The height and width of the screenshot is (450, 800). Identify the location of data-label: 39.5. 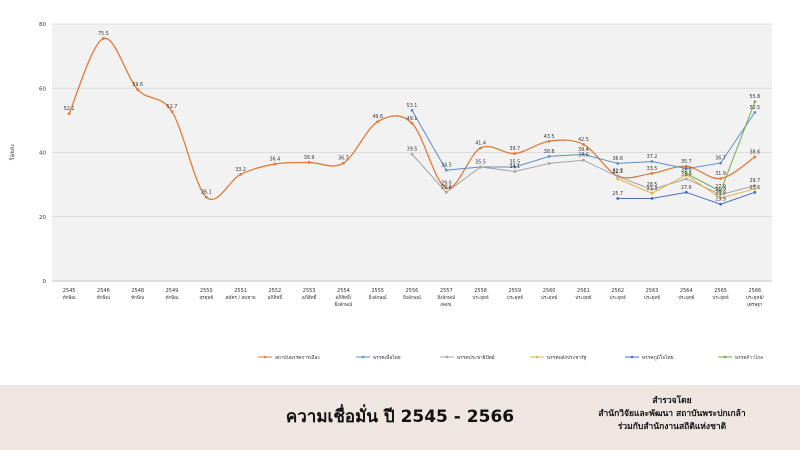
(412, 150).